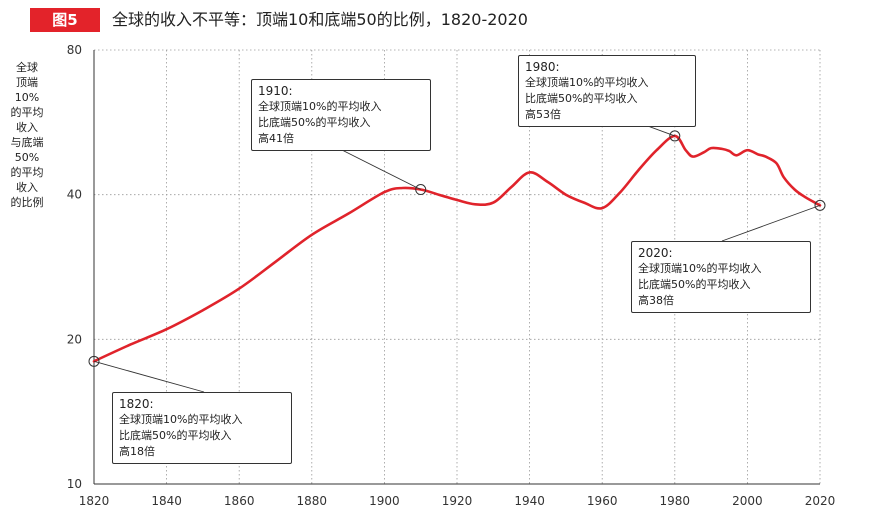  Describe the element at coordinates (27, 157) in the screenshot. I see `y-axis-label-line: 50%` at that location.